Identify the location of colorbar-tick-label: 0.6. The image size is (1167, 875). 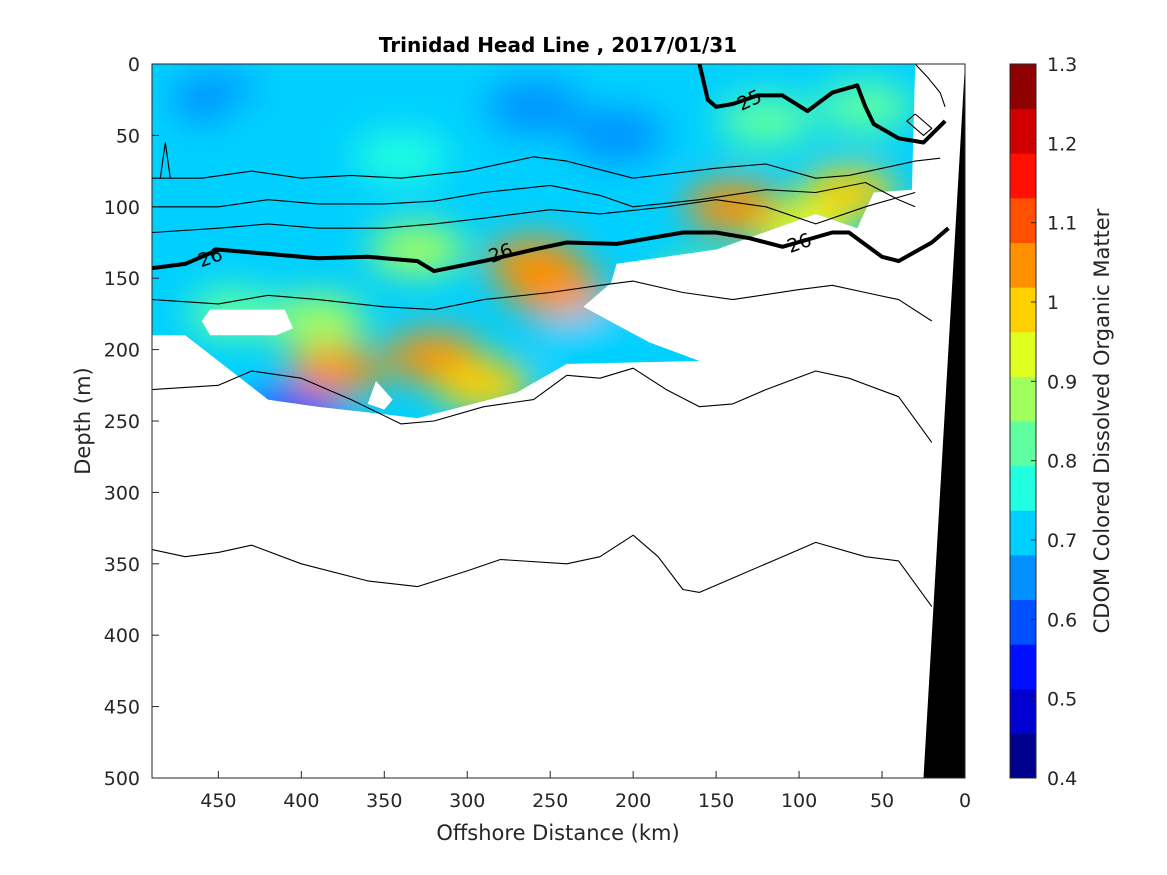
(1062, 620).